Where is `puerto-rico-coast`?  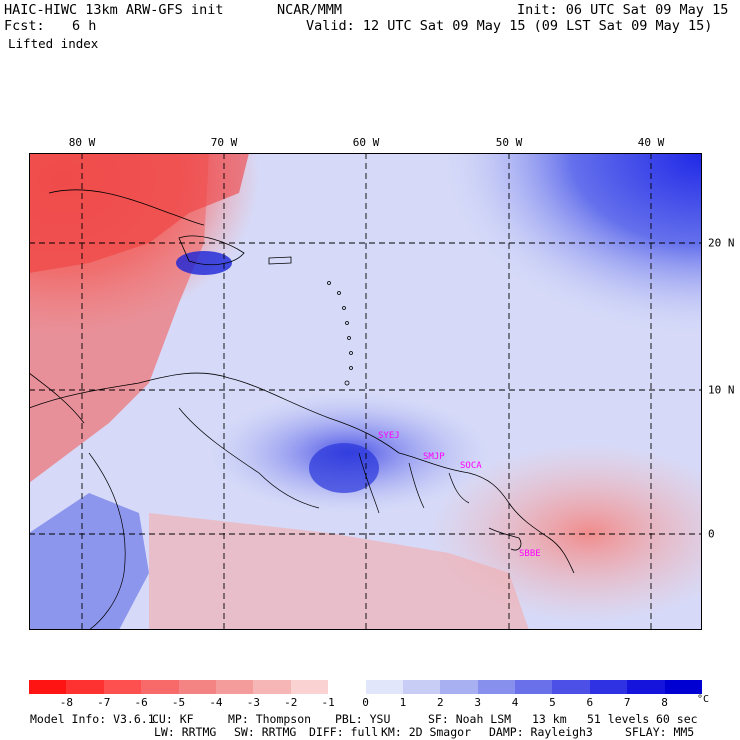
puerto-rico-coast is located at coordinates (280, 260).